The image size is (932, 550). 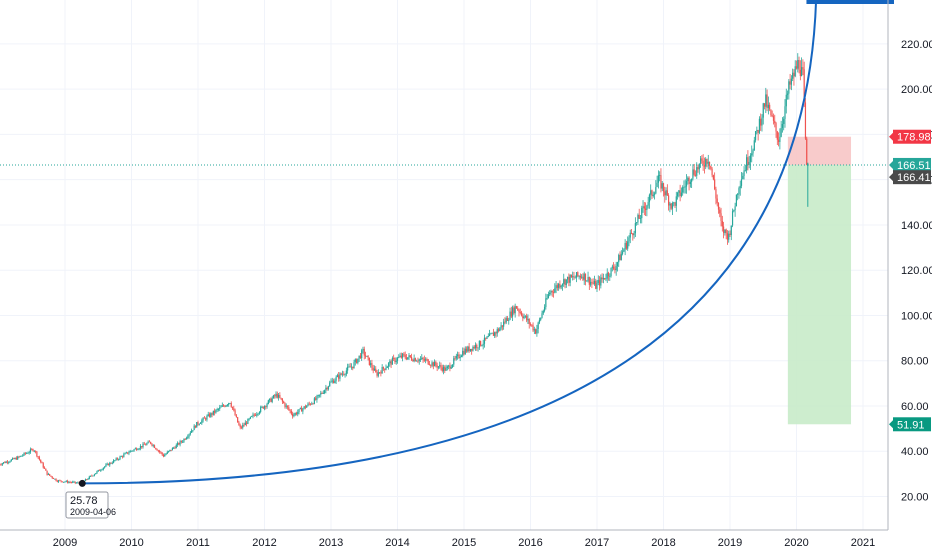 I want to click on stop-loss-zone, so click(x=819, y=150).